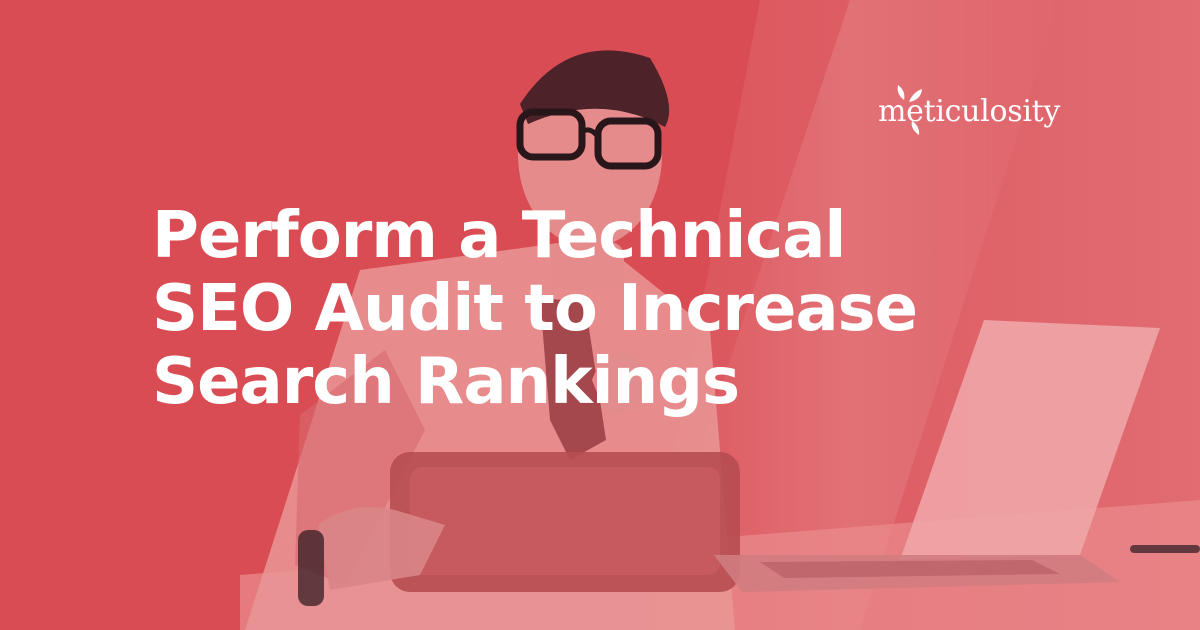  I want to click on title-line-3: Search Rankings, so click(446, 382).